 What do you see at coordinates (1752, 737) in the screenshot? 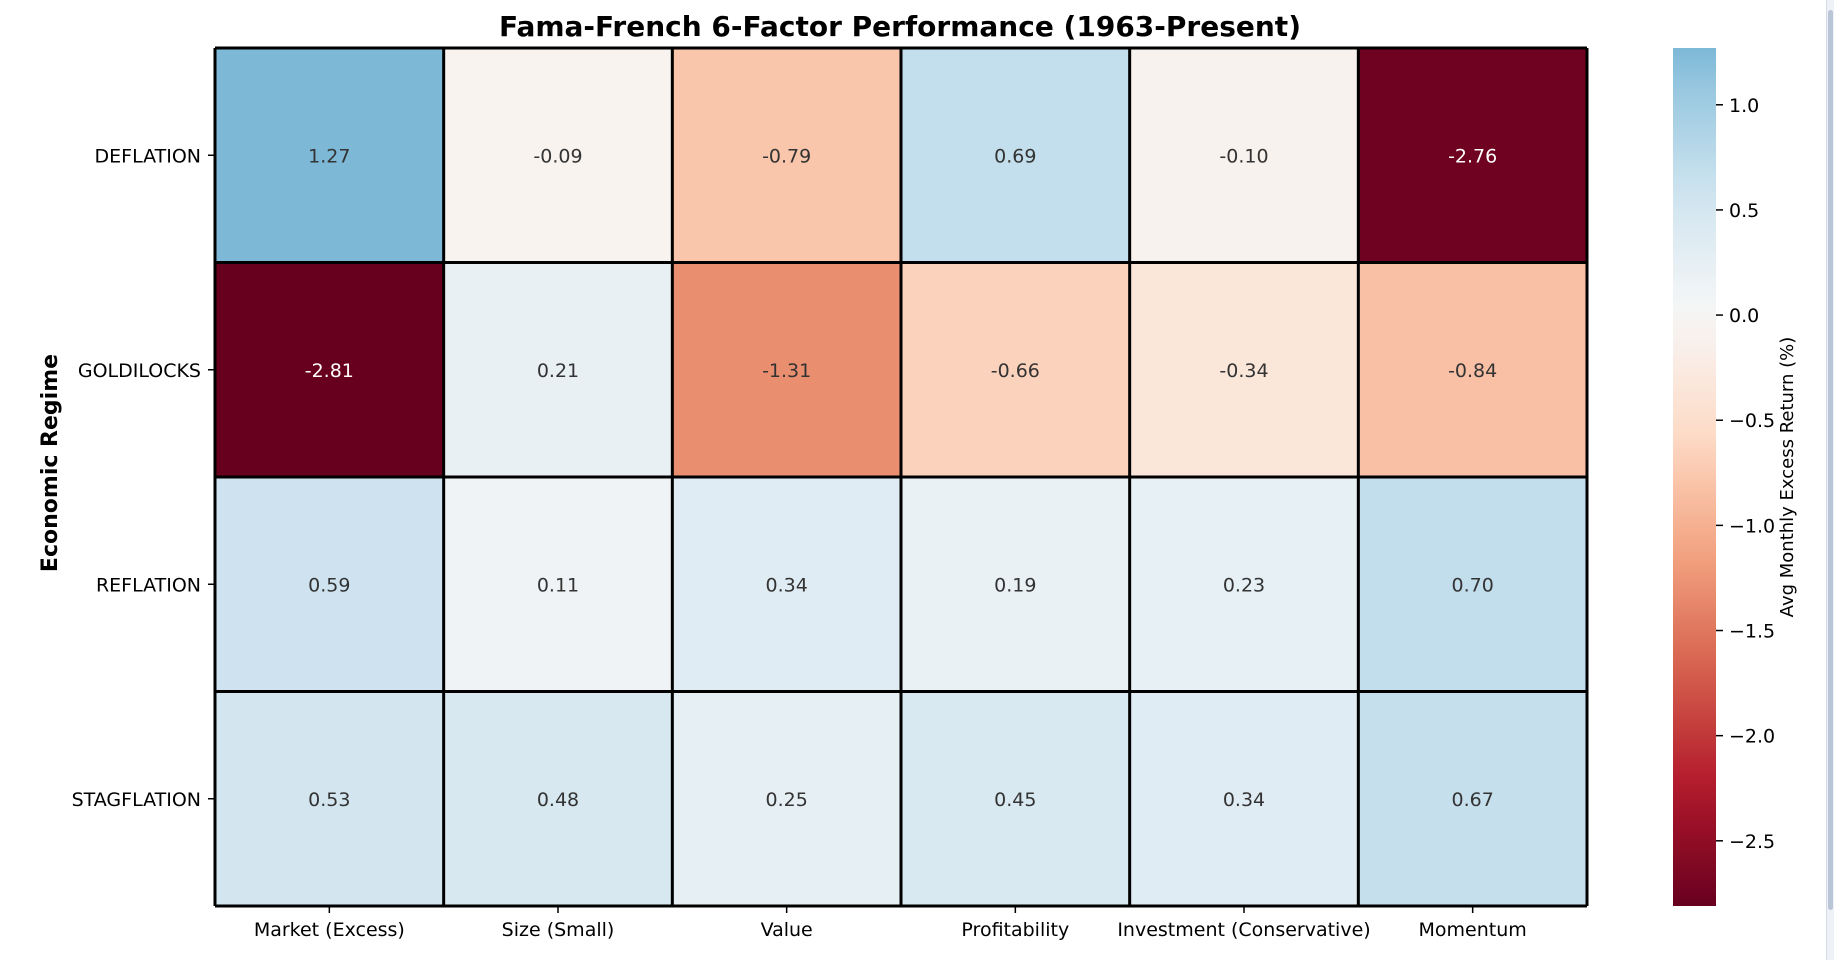
I see `colorbar-tick-label: −2.0` at bounding box center [1752, 737].